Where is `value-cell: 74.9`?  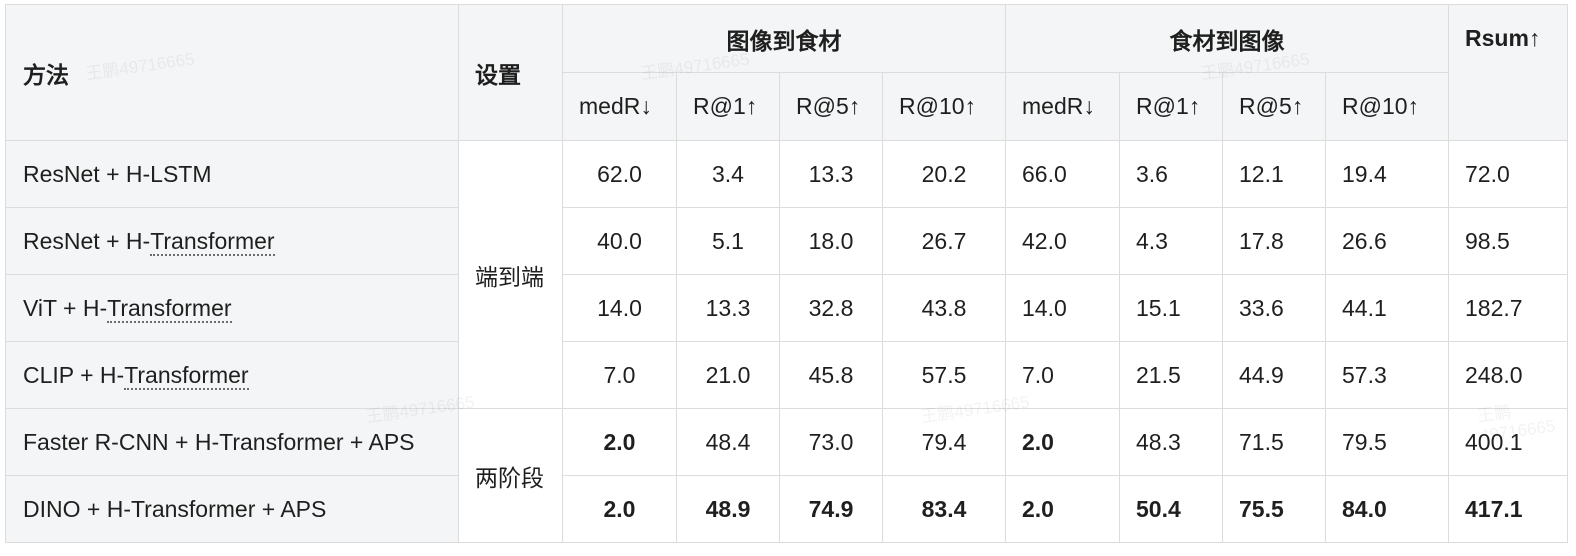
value-cell: 74.9 is located at coordinates (831, 509).